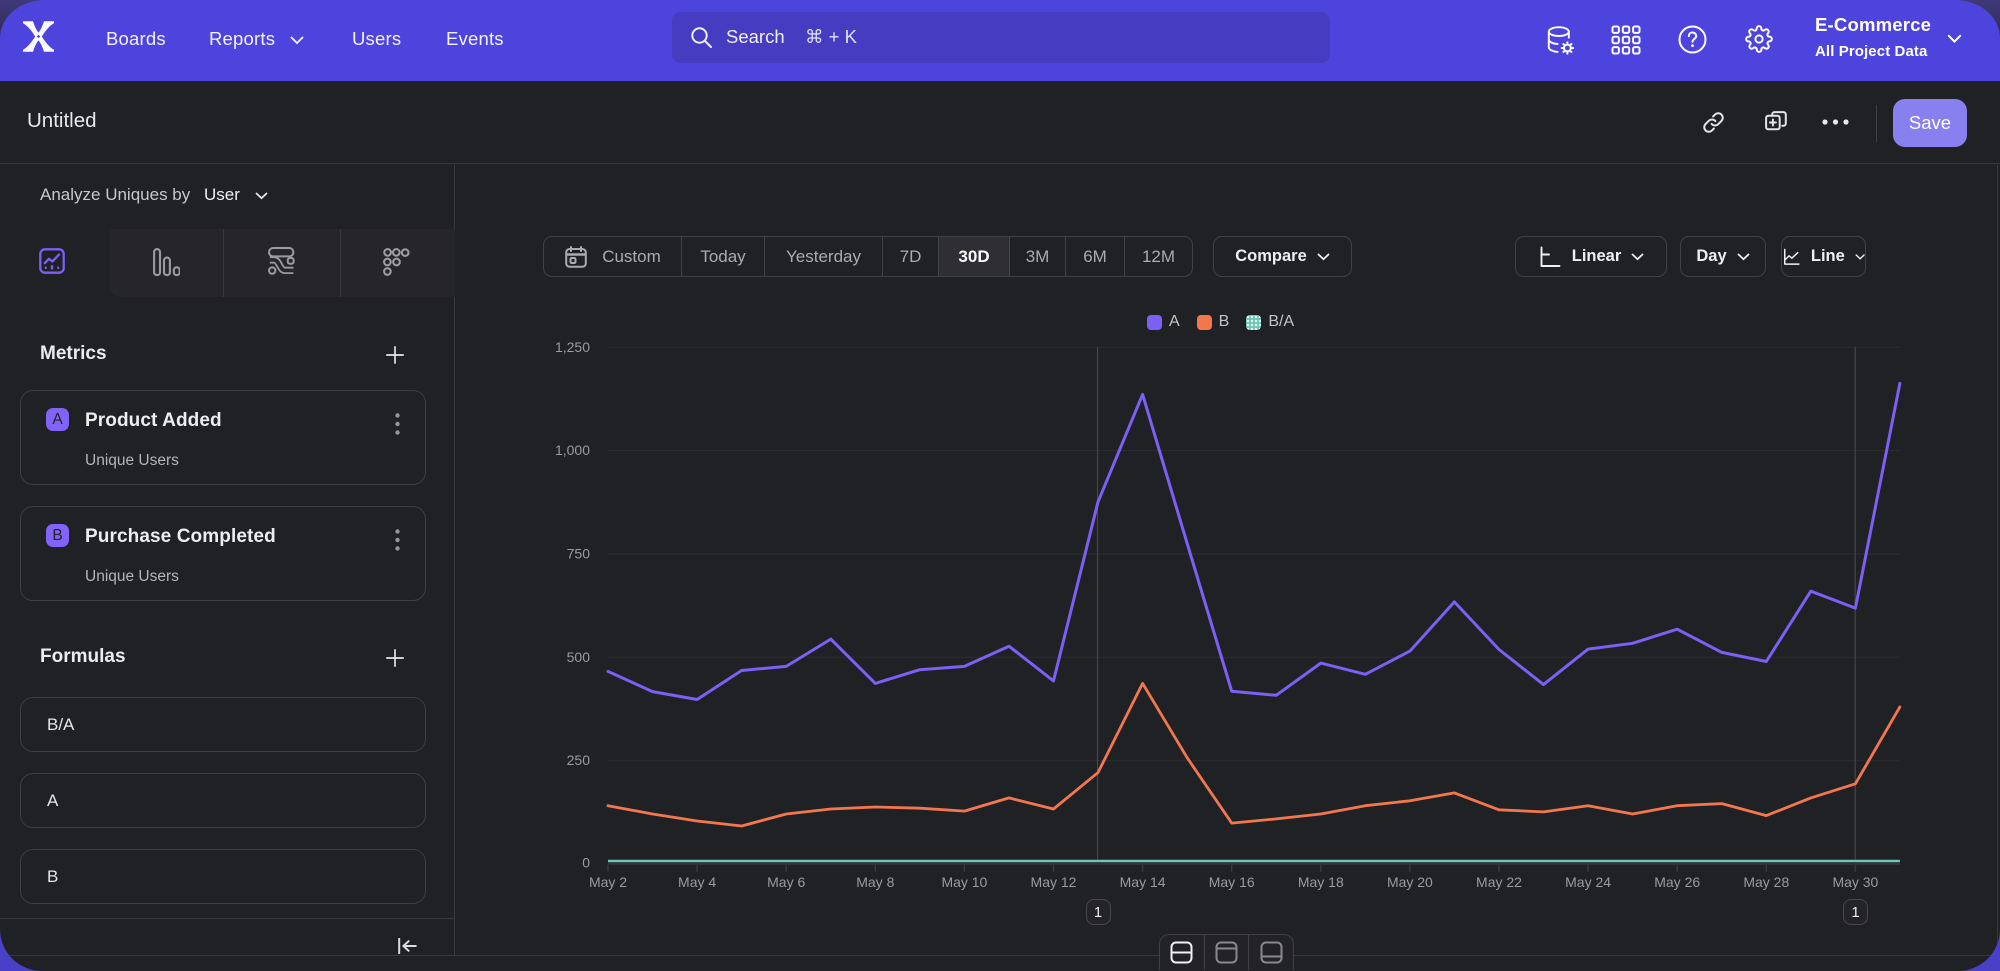 The image size is (2000, 971). I want to click on svg-text: May 18, so click(1321, 882).